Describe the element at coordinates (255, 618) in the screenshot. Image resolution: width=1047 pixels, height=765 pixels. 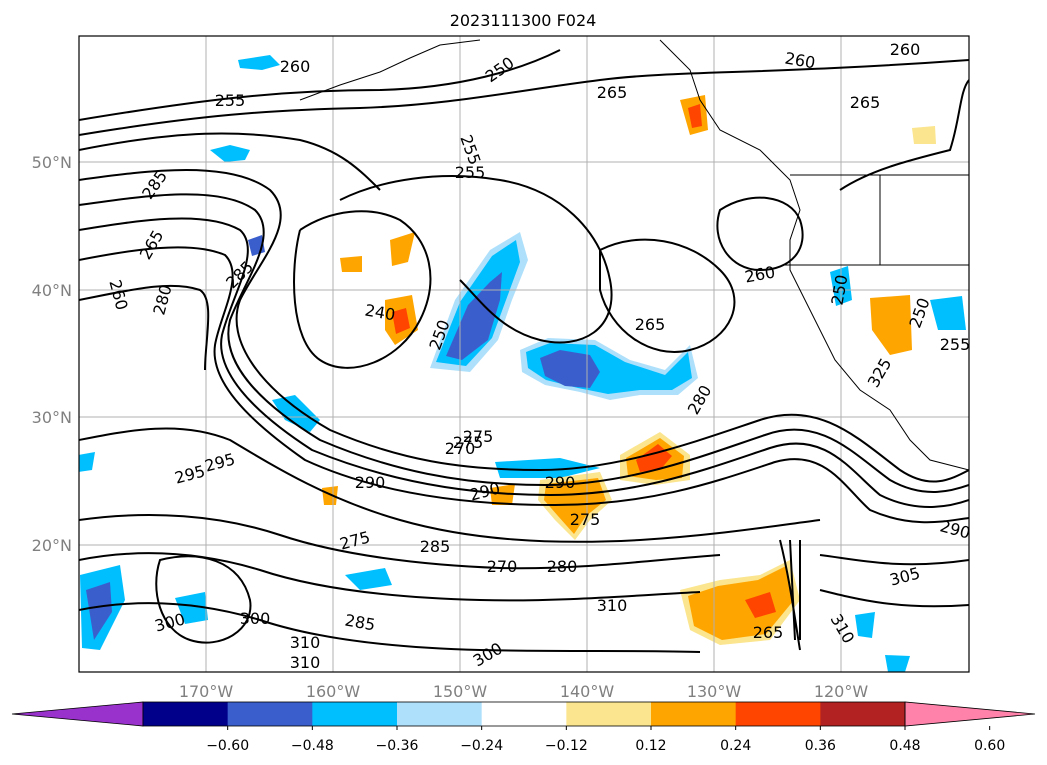
I see `contour-label: 300` at that location.